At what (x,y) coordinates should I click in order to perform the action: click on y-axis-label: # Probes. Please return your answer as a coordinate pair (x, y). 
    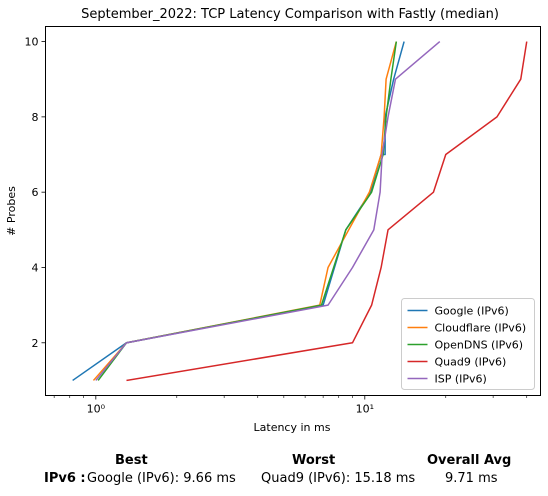
    Looking at the image, I should click on (11, 211).